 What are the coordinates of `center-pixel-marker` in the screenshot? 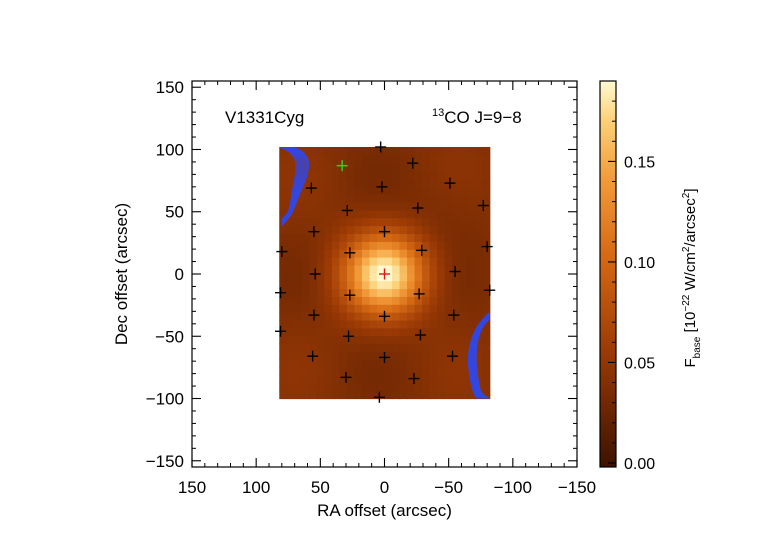 It's located at (384, 274).